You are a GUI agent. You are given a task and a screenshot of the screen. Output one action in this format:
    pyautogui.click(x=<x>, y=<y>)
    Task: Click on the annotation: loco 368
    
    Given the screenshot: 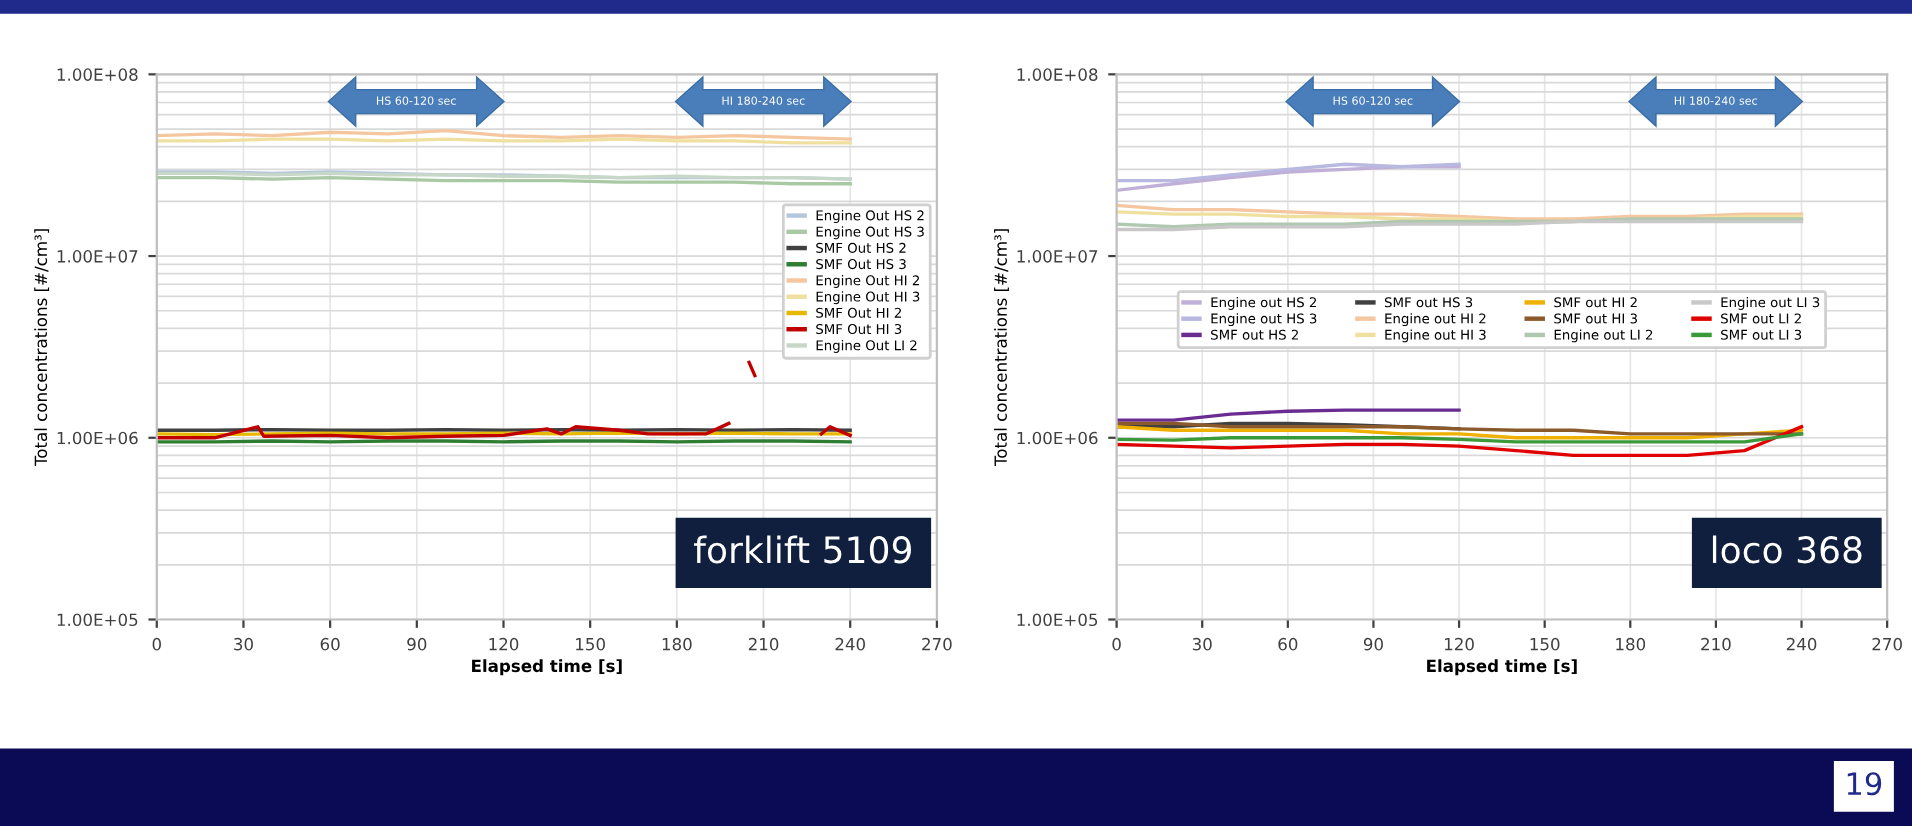 What is the action you would take?
    pyautogui.click(x=1787, y=549)
    